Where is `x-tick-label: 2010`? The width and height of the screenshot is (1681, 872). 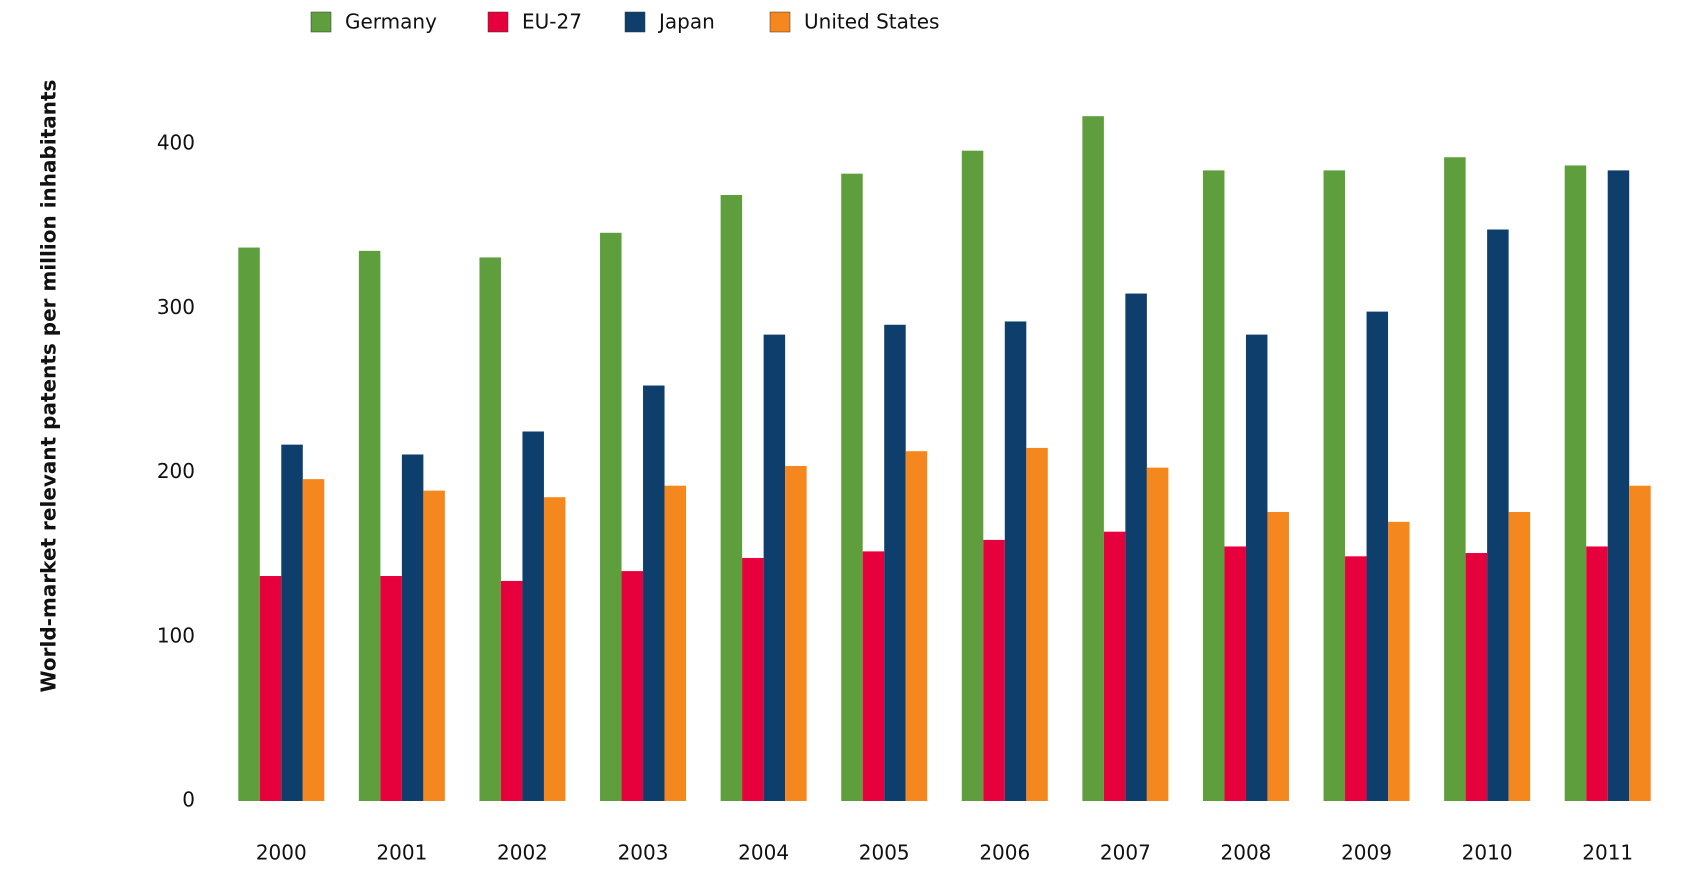
x-tick-label: 2010 is located at coordinates (1487, 853).